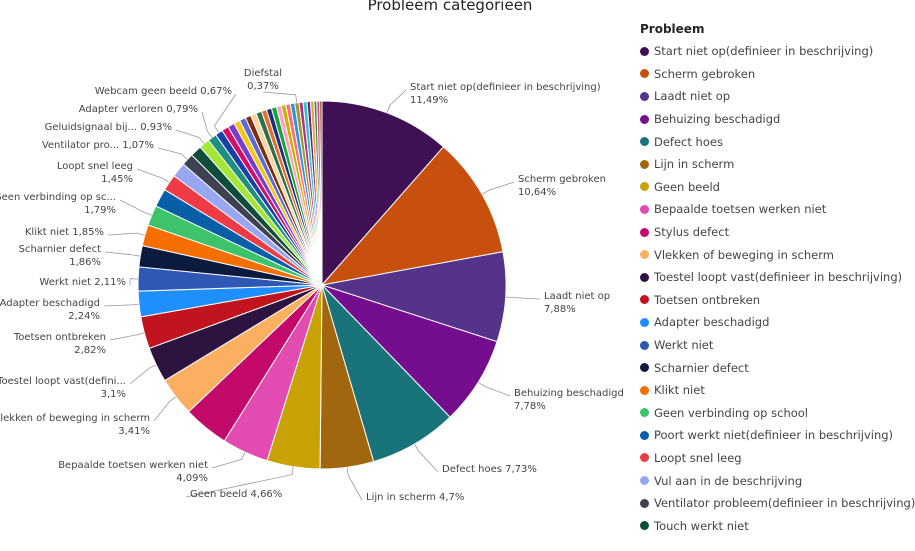 The width and height of the screenshot is (915, 551). I want to click on legend-item: Defect hoes, so click(775, 141).